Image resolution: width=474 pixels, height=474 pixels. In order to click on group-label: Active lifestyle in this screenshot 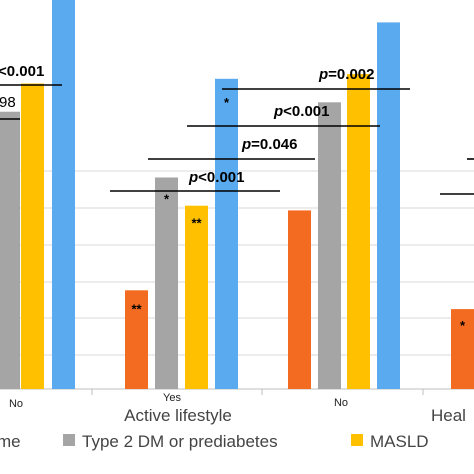, I will do `click(178, 415)`.